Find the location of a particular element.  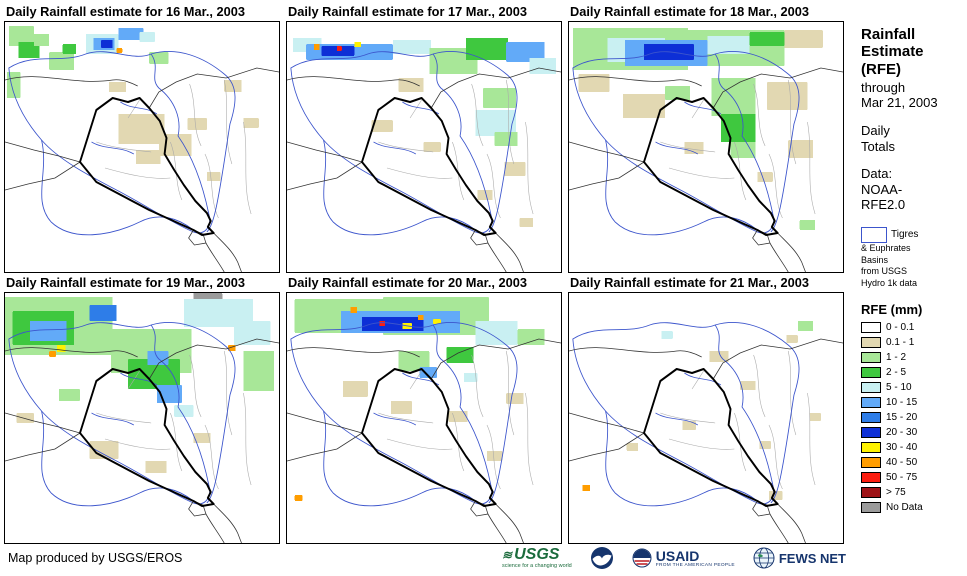

usaid-wordmark: USAID is located at coordinates (677, 555).